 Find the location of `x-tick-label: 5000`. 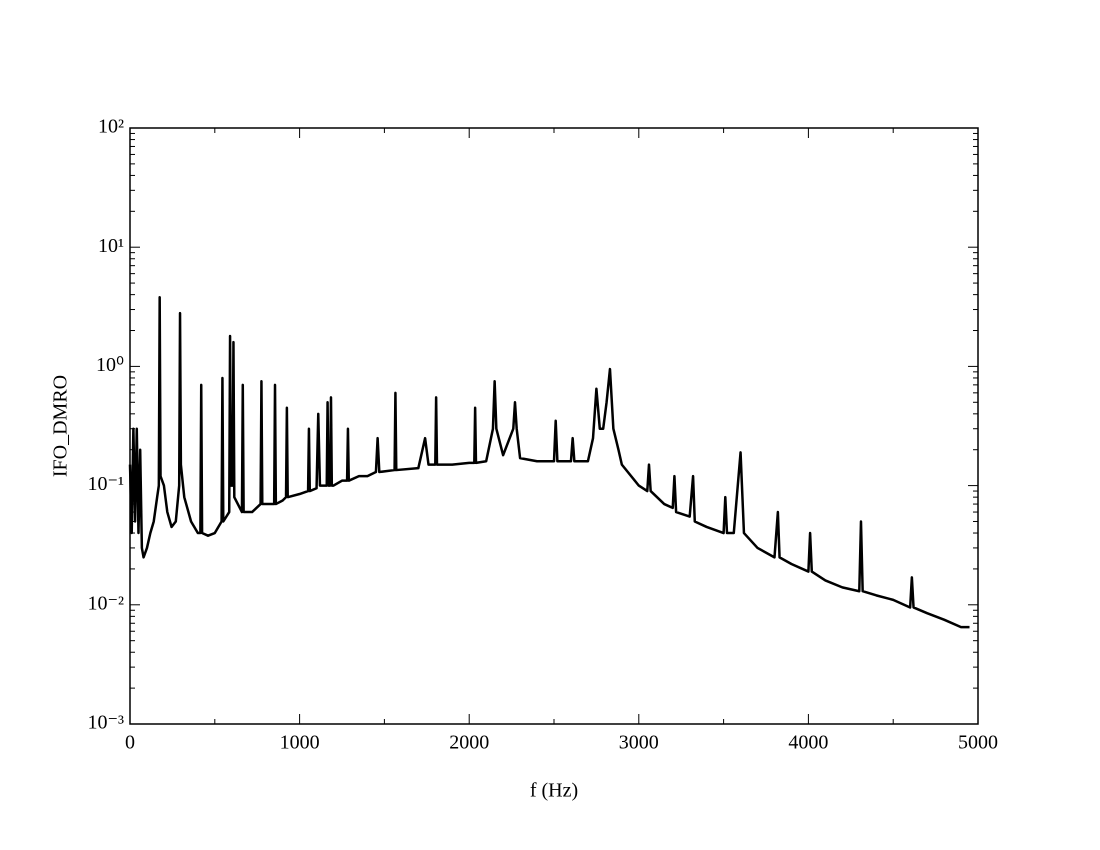

x-tick-label: 5000 is located at coordinates (978, 743).